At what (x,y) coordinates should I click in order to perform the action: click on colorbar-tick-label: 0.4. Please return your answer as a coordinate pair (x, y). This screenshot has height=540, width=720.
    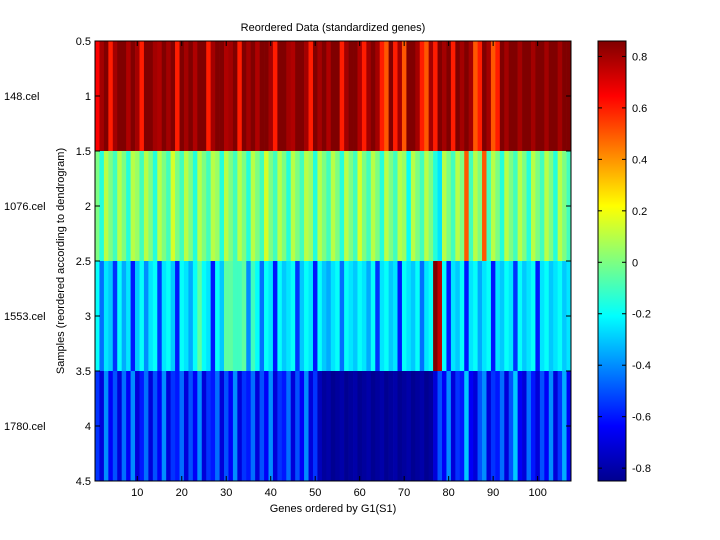
    Looking at the image, I should click on (639, 160).